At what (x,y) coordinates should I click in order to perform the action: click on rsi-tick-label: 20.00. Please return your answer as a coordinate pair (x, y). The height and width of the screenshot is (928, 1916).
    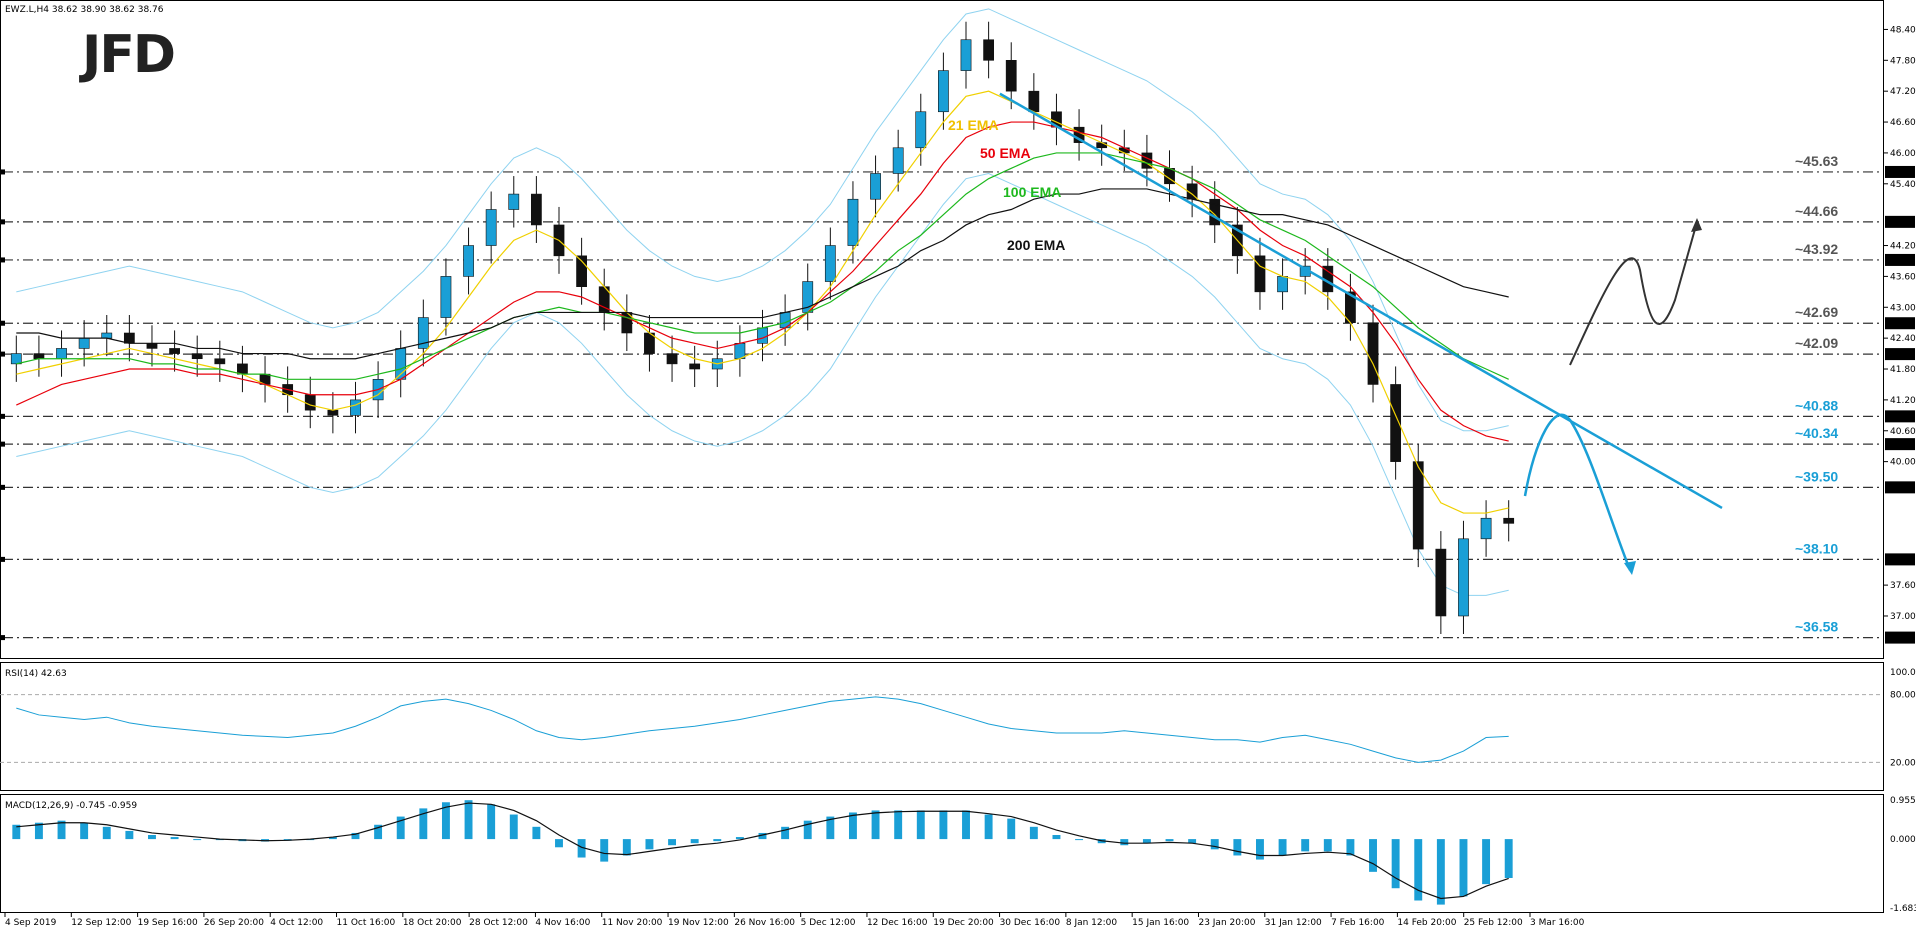
    Looking at the image, I should click on (1903, 763).